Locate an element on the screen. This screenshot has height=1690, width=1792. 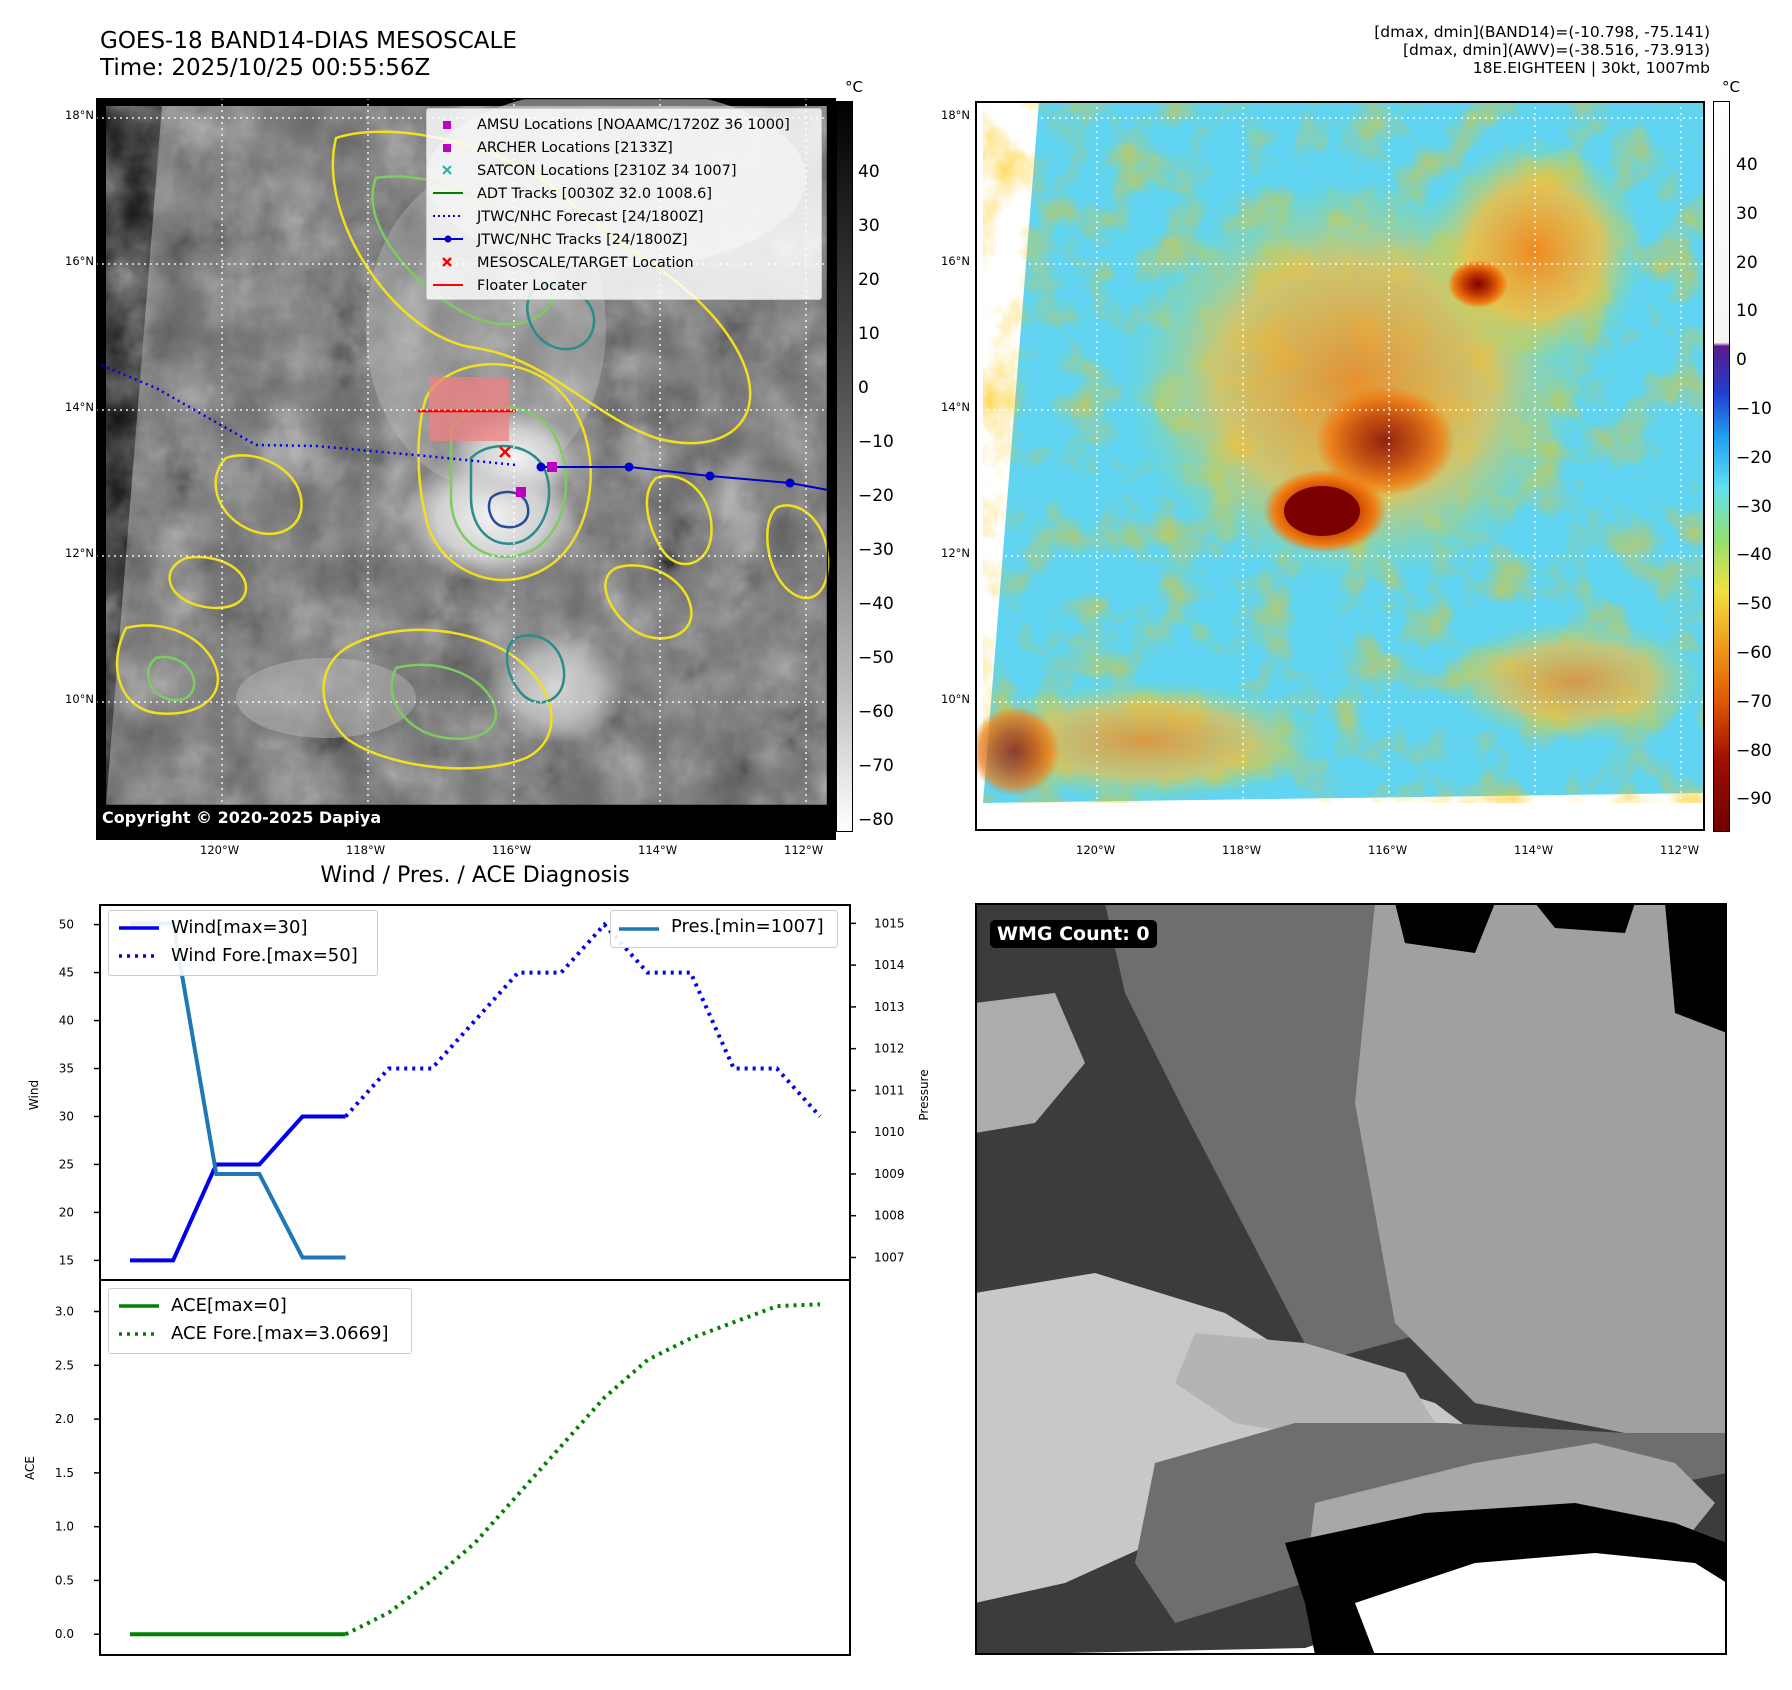
diagnosis-title: Wind / Pres. / ACE Diagnosis is located at coordinates (475, 875).